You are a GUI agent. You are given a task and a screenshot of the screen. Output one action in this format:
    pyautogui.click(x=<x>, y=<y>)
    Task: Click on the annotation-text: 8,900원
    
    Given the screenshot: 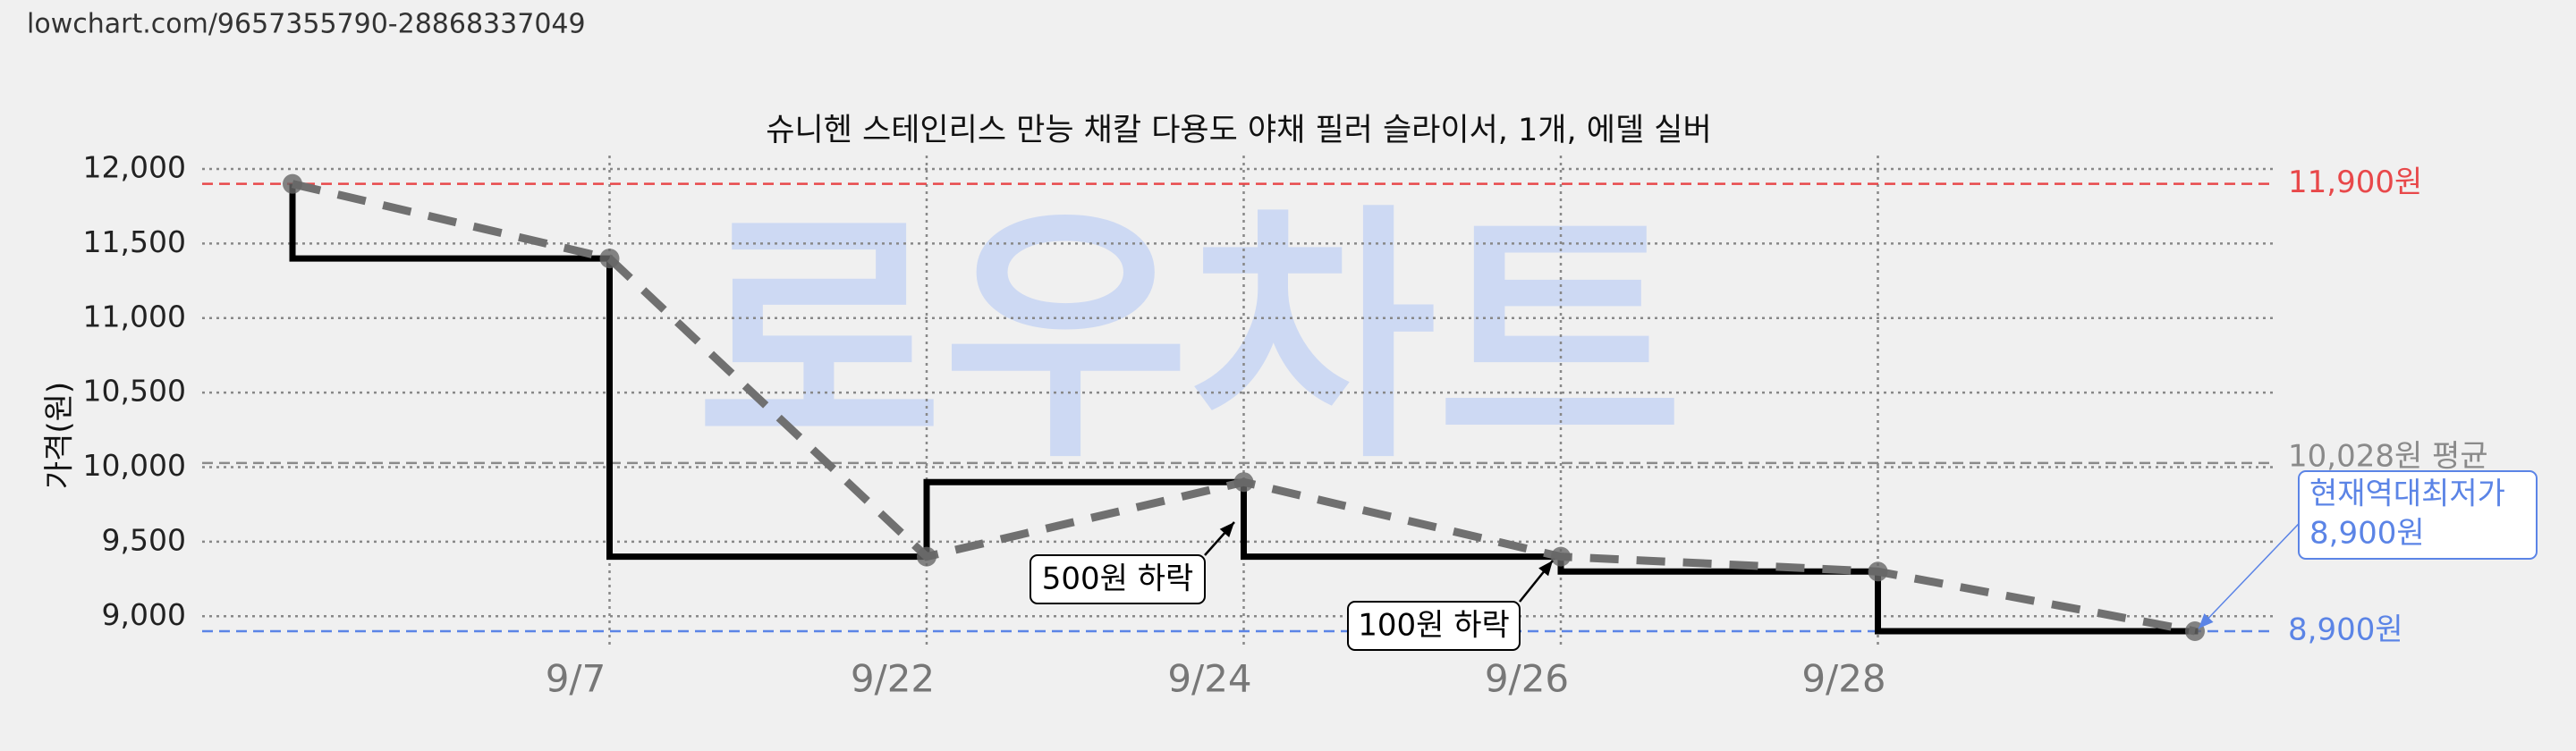 What is the action you would take?
    pyautogui.click(x=2367, y=534)
    